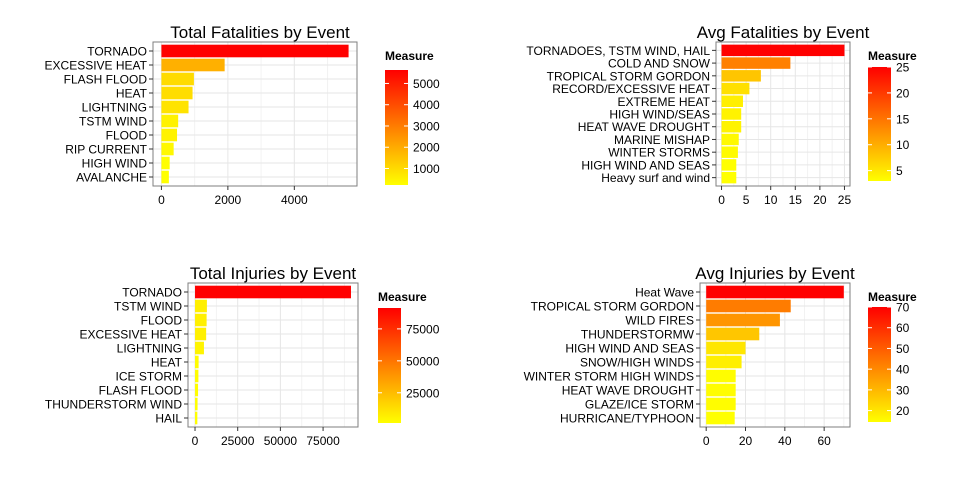  I want to click on legend-tick-label: 1000, so click(426, 169).